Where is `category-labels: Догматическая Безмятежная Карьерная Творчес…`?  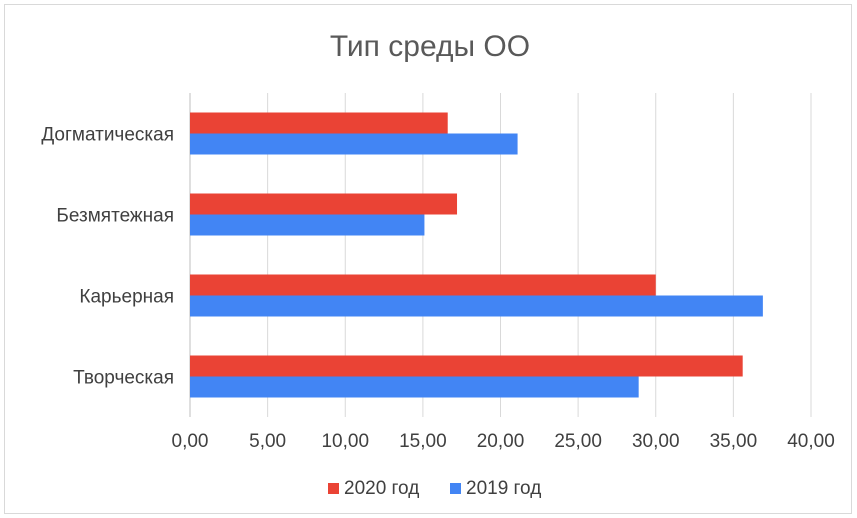 category-labels: Догматическая Безмятежная Карьерная Творчес… is located at coordinates (107, 257).